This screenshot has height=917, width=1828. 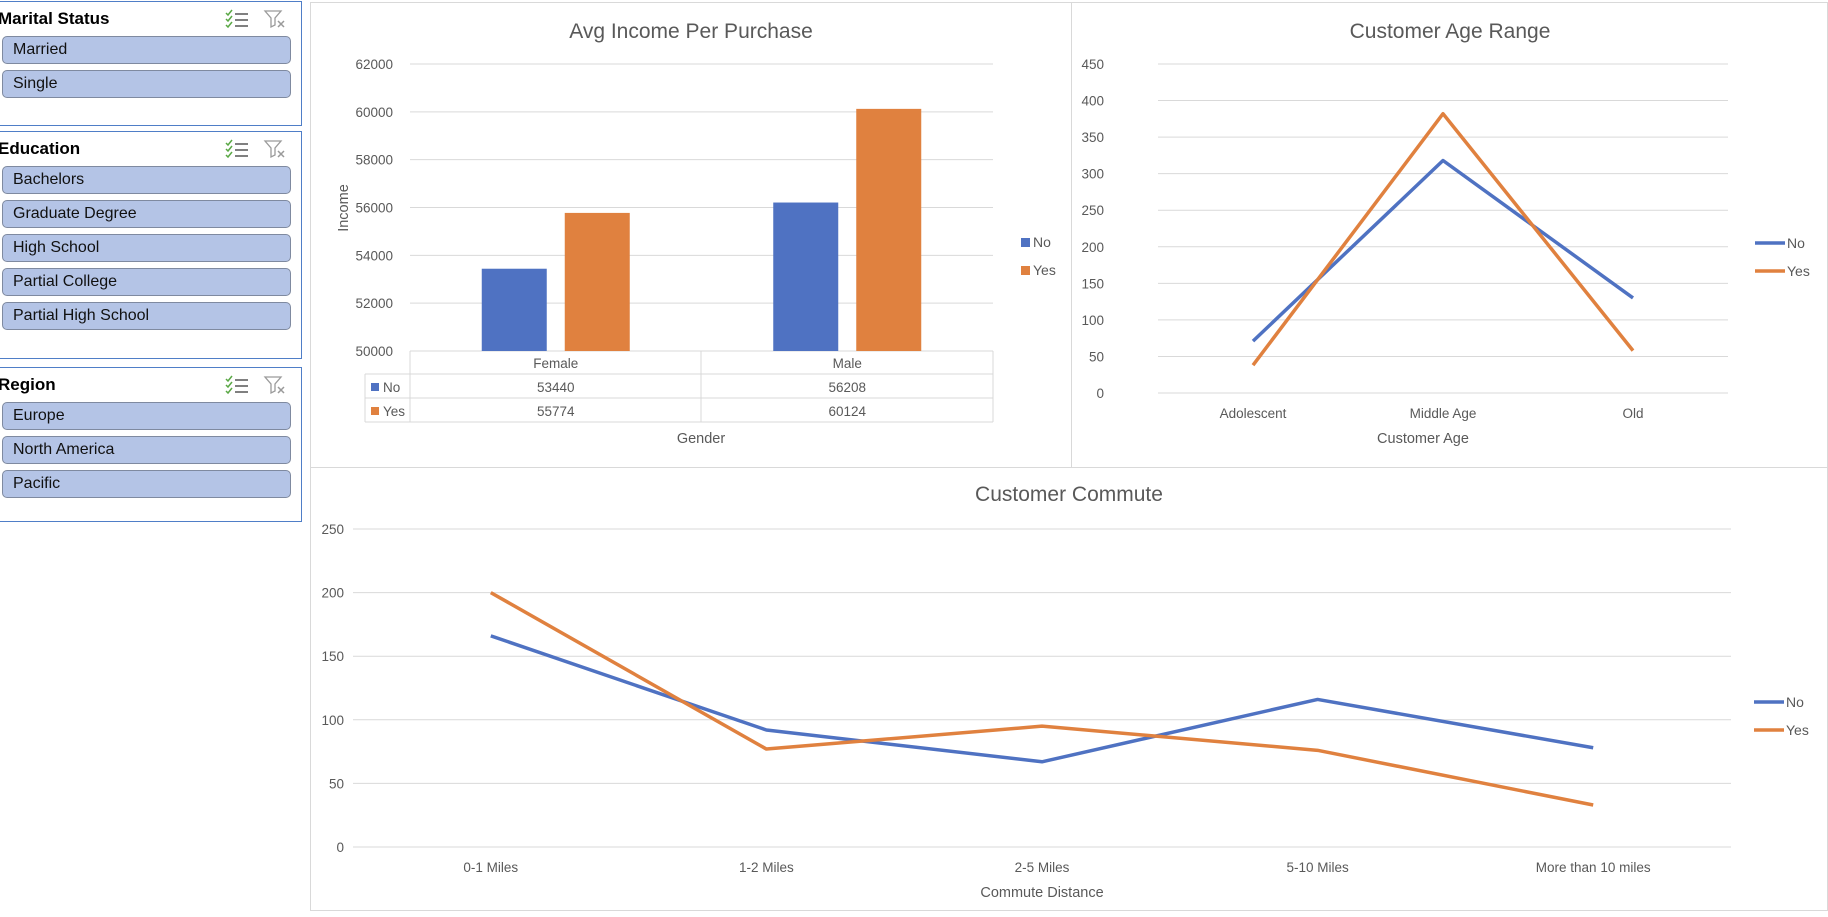 What do you see at coordinates (28, 384) in the screenshot?
I see `slicer-title: Region` at bounding box center [28, 384].